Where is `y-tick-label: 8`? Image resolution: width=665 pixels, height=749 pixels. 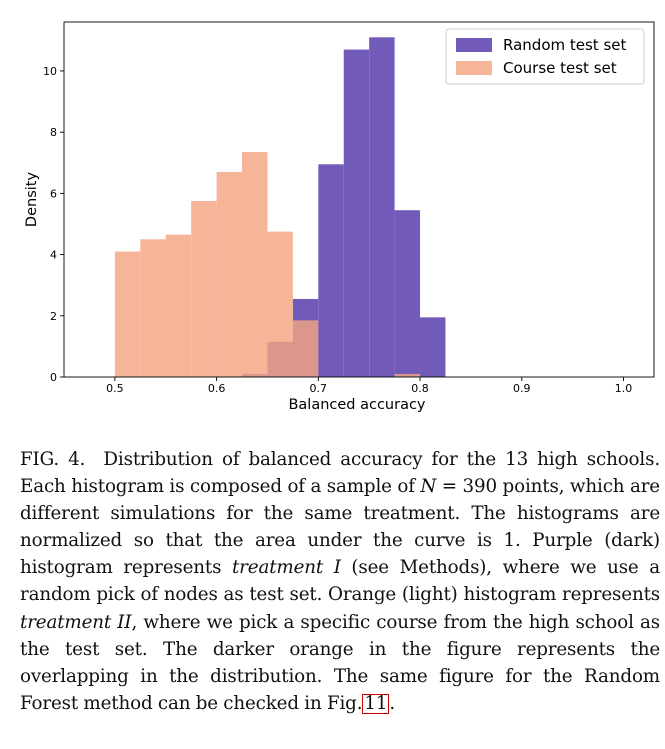 y-tick-label: 8 is located at coordinates (53, 132).